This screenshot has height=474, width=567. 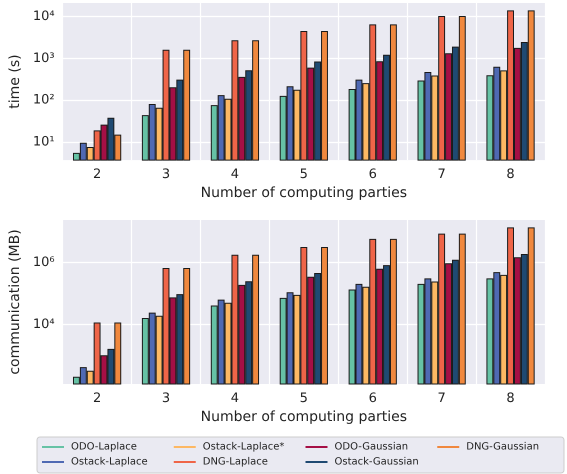 I want to click on y-axis-title: time (s), so click(x=15, y=81).